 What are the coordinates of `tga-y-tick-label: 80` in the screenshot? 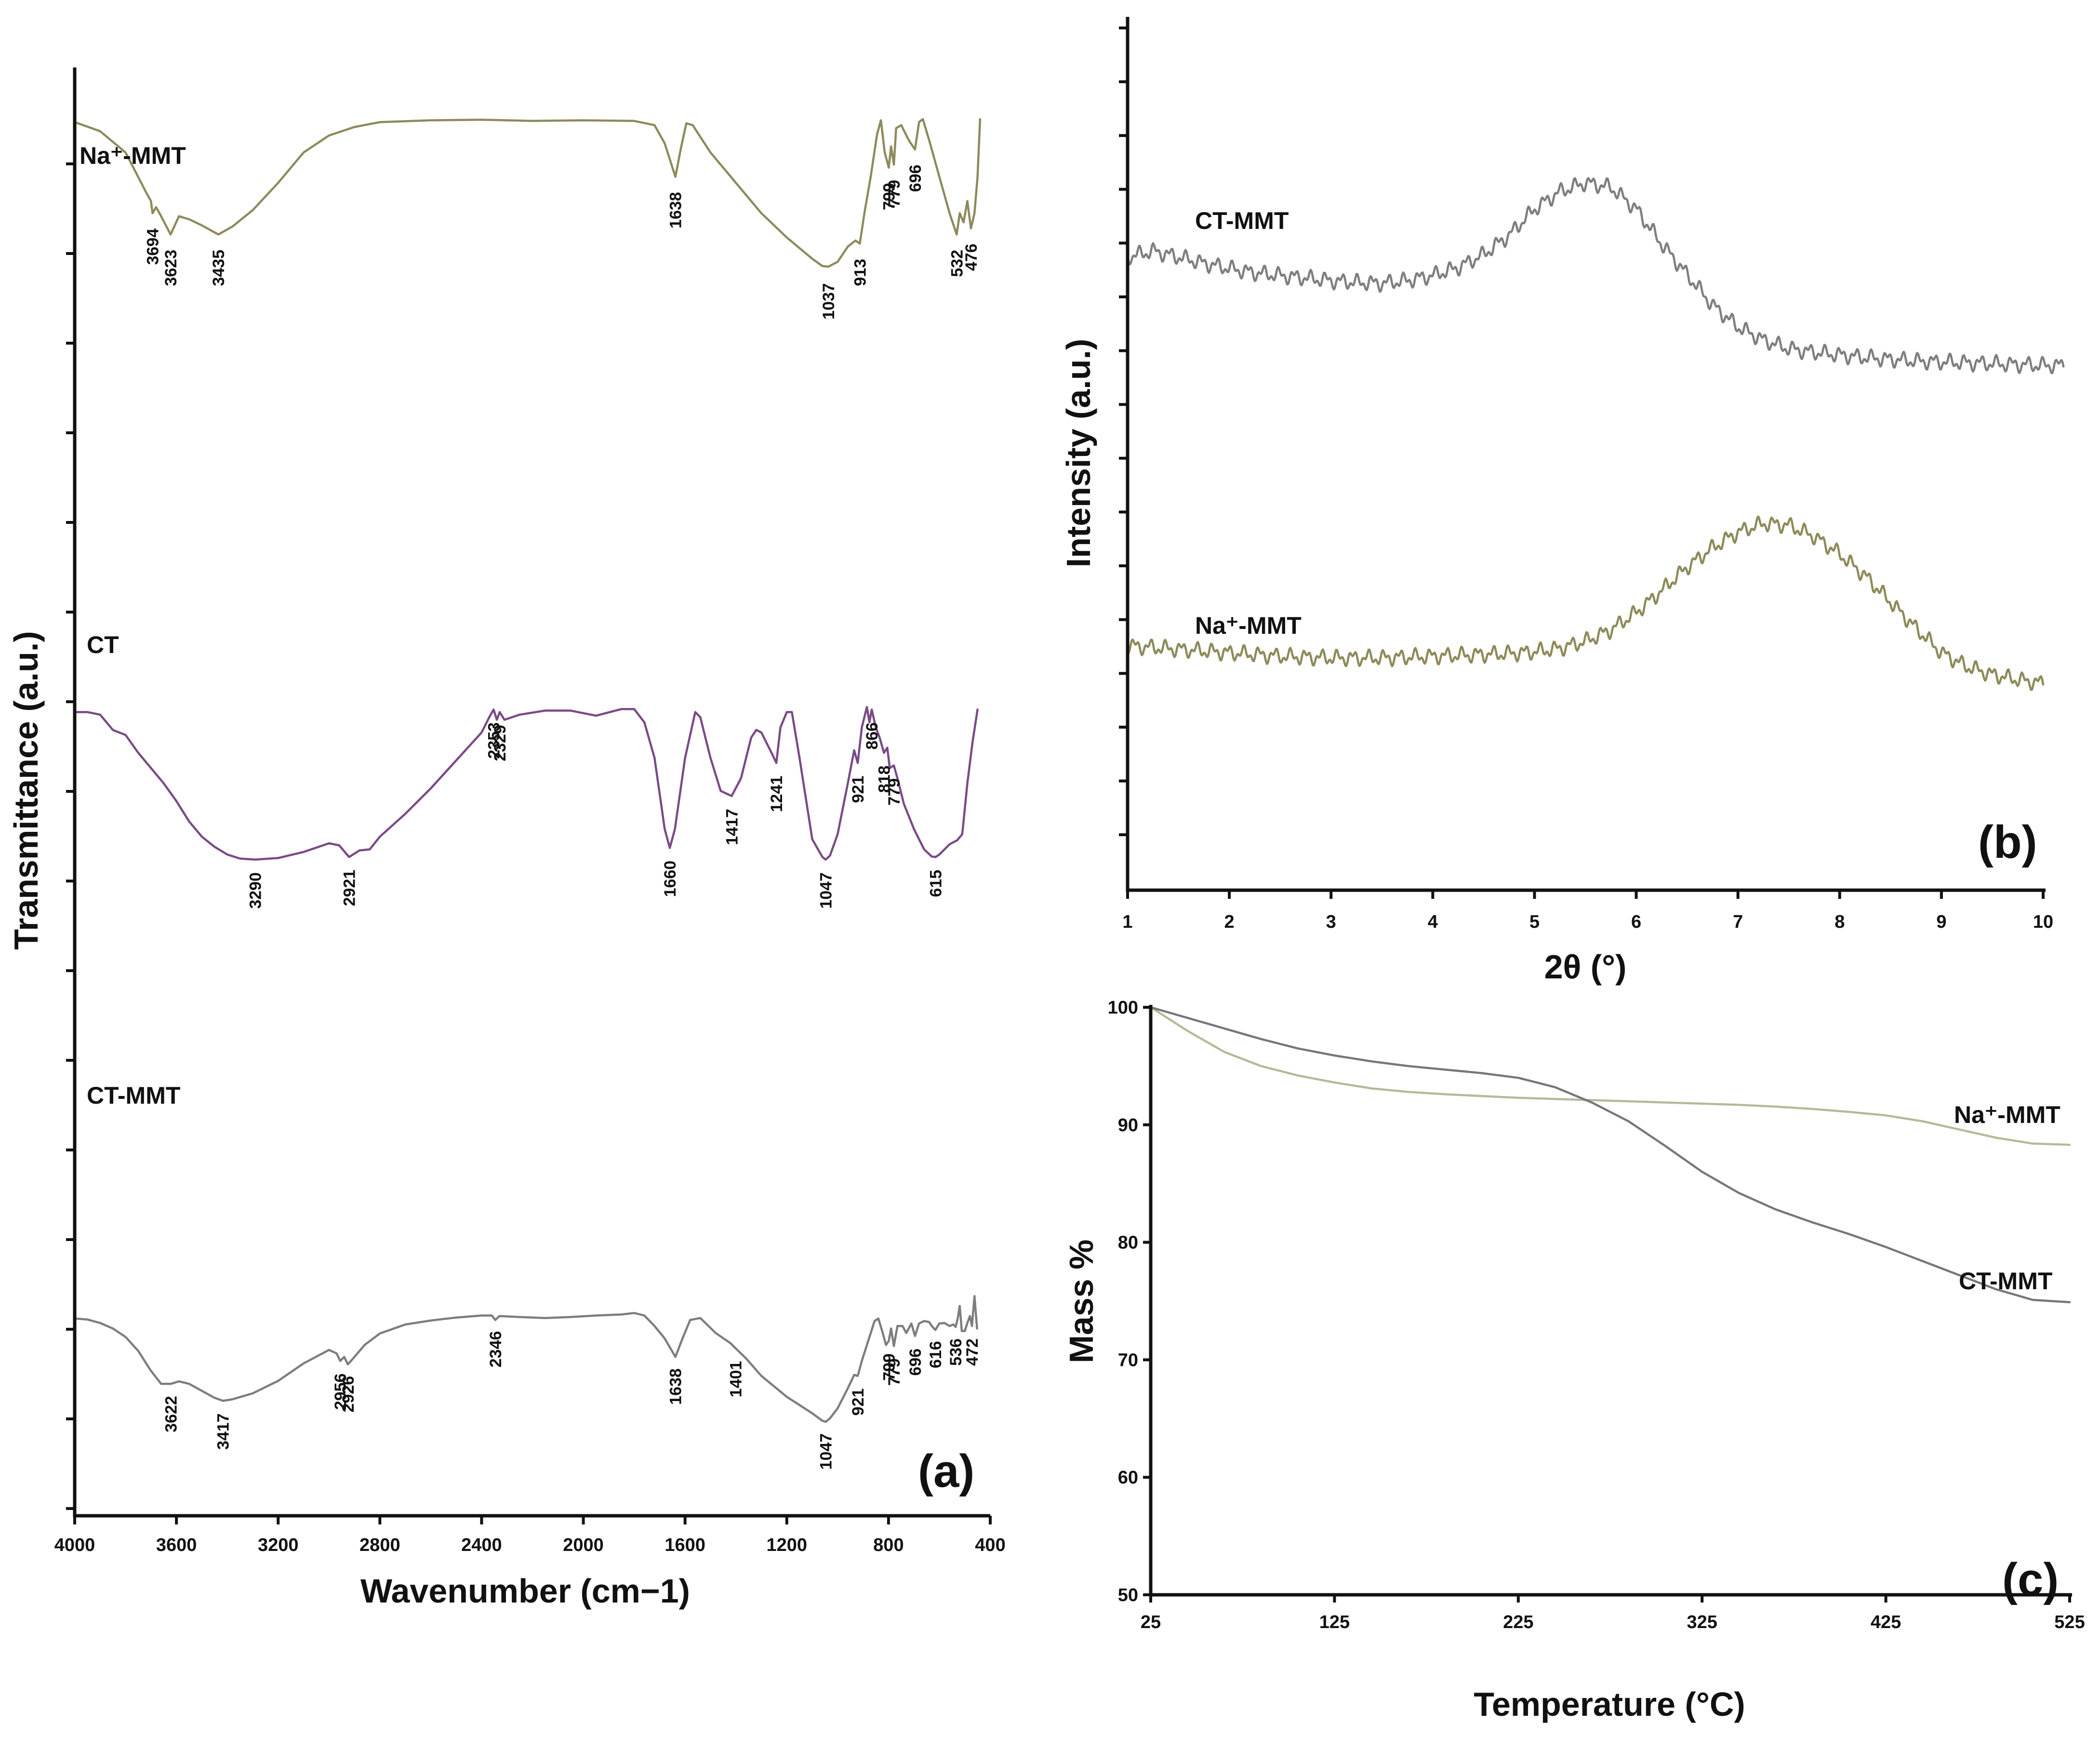 It's located at (1128, 1243).